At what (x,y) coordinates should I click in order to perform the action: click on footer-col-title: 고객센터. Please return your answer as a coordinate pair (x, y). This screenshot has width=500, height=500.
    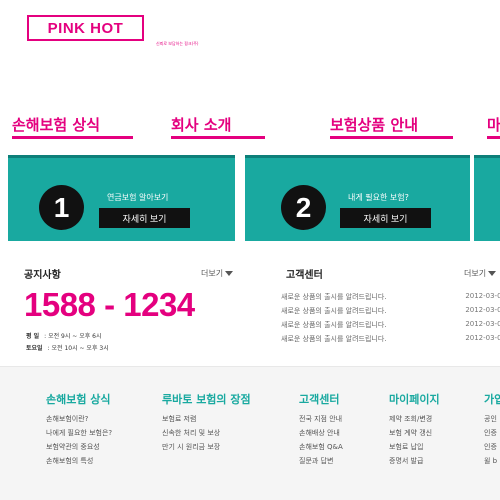
    Looking at the image, I should click on (319, 399).